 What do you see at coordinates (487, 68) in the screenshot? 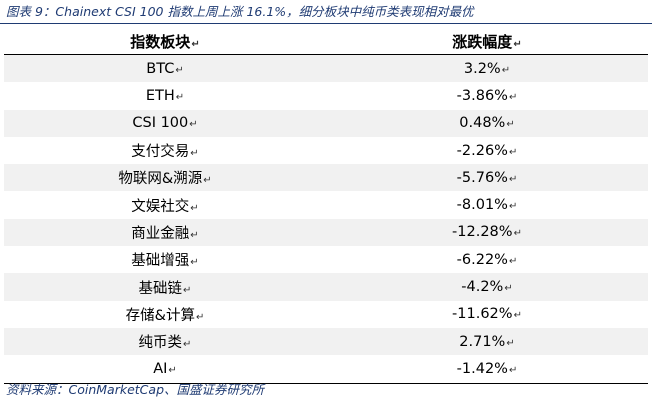
I see `change-value-cell: 3.2%↵` at bounding box center [487, 68].